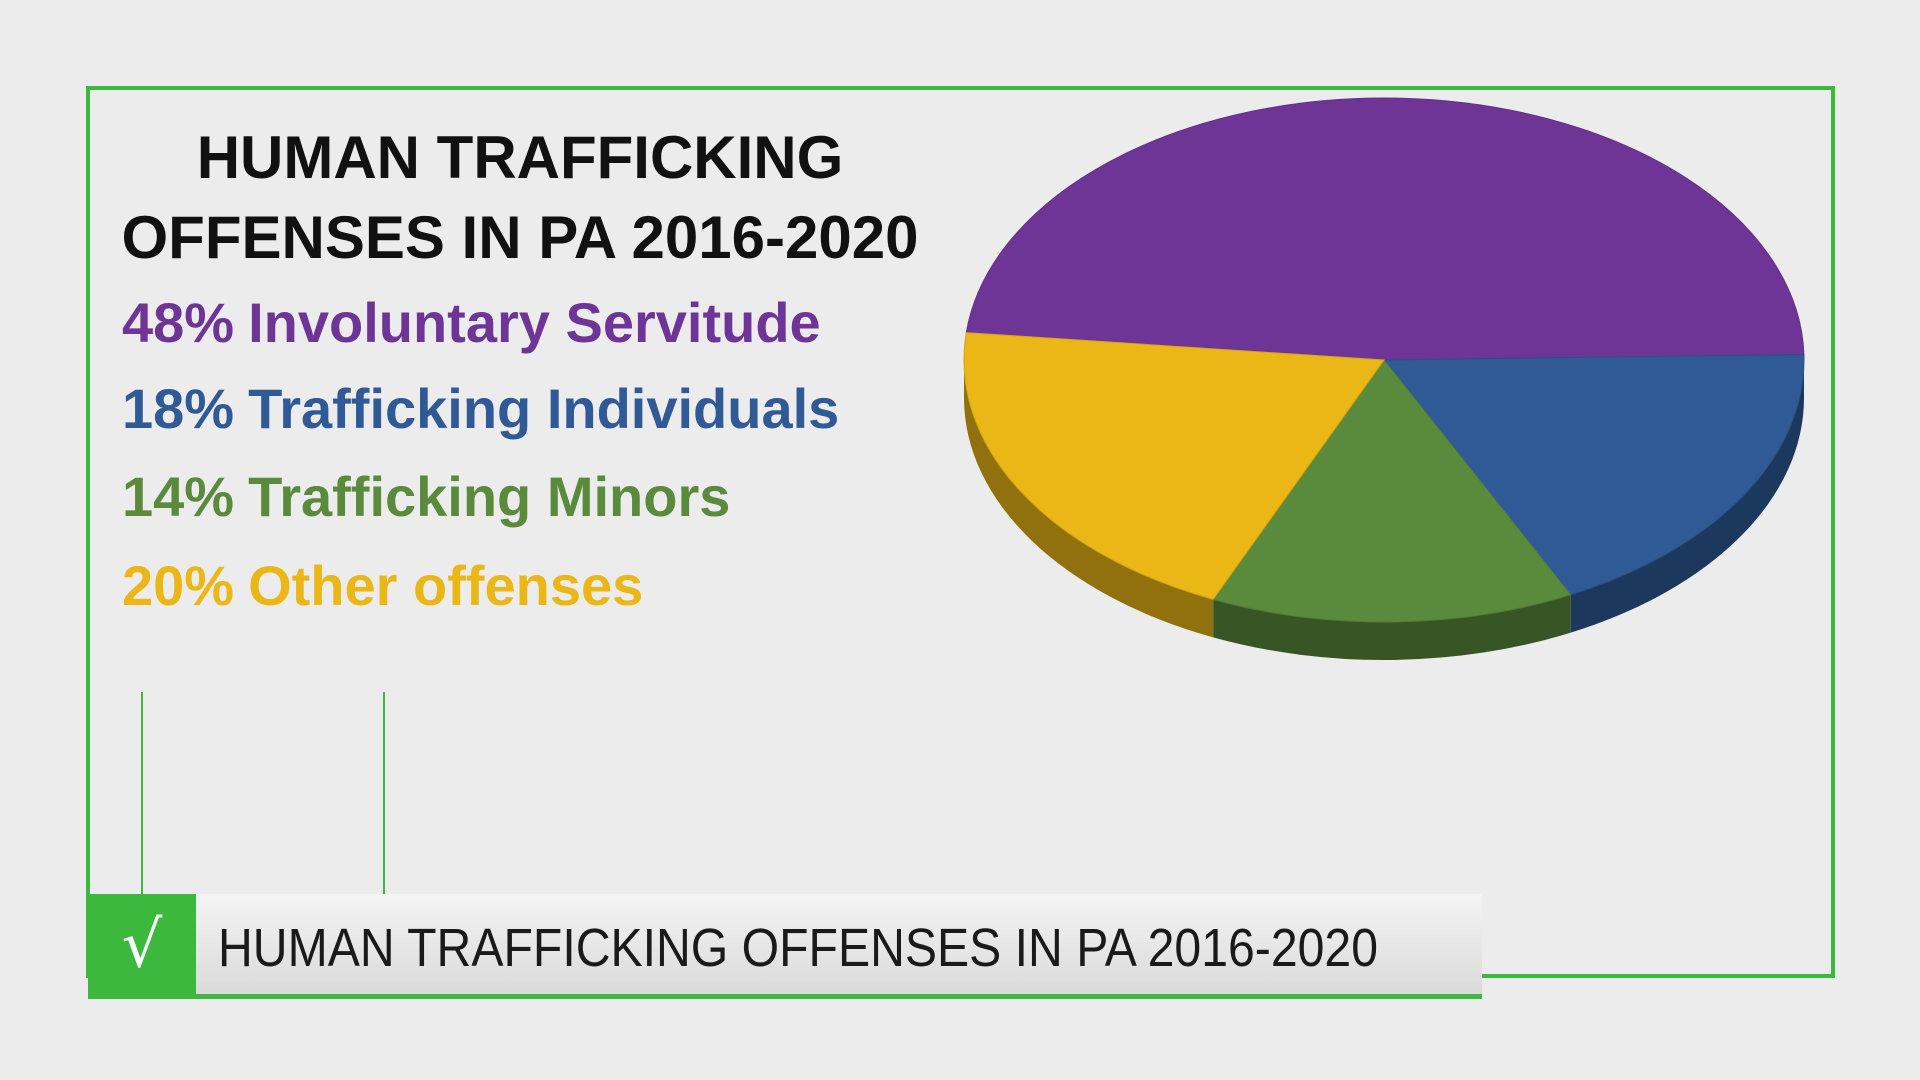 Image resolution: width=1920 pixels, height=1080 pixels. I want to click on legend-value: 20%, so click(178, 585).